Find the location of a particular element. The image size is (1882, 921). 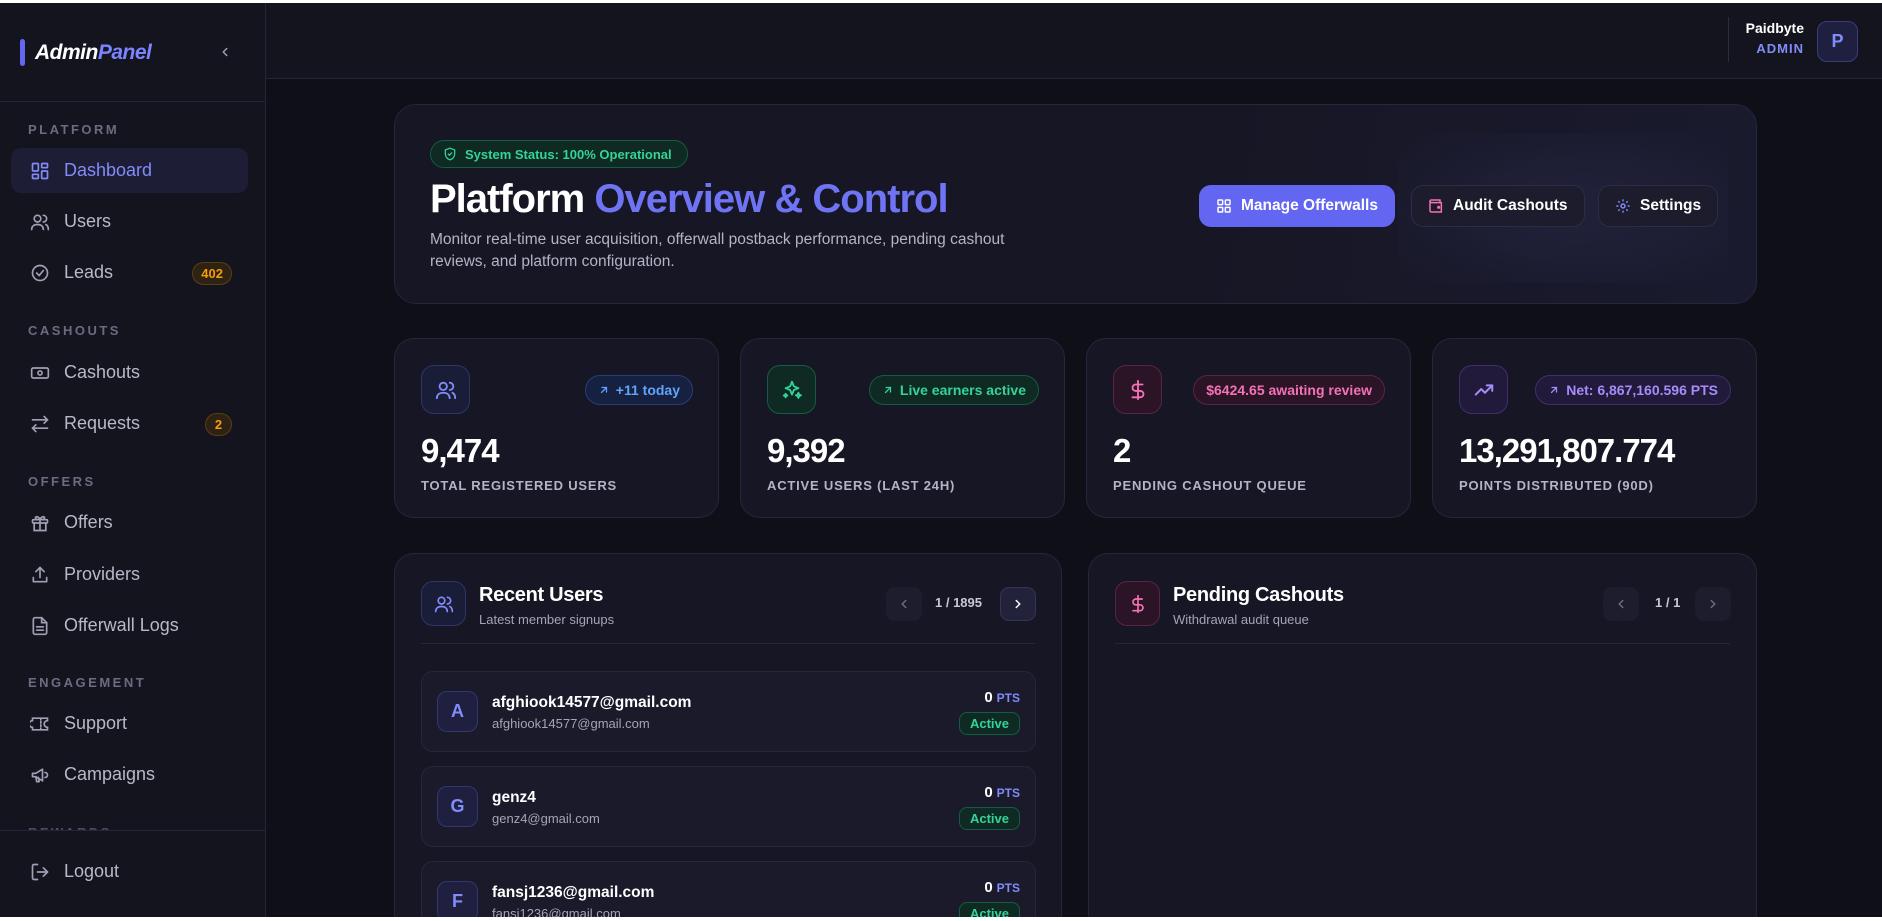

manage-offerwalls-button: Manage Offerwalls is located at coordinates (1297, 206).